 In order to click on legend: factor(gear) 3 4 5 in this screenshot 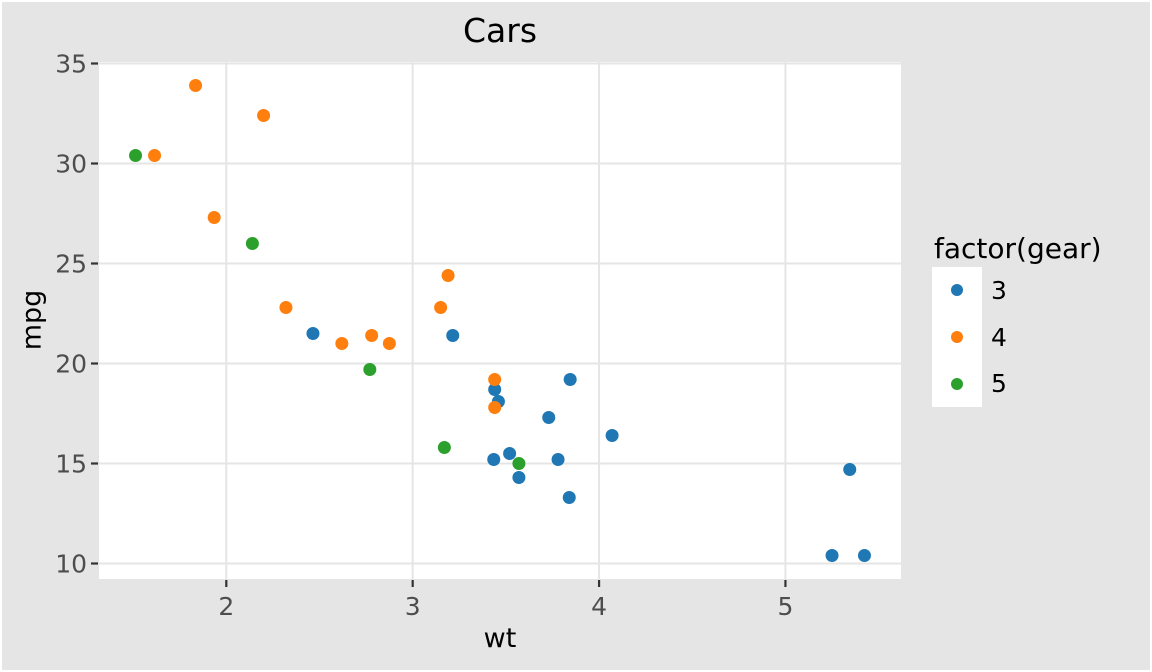, I will do `click(1042, 319)`.